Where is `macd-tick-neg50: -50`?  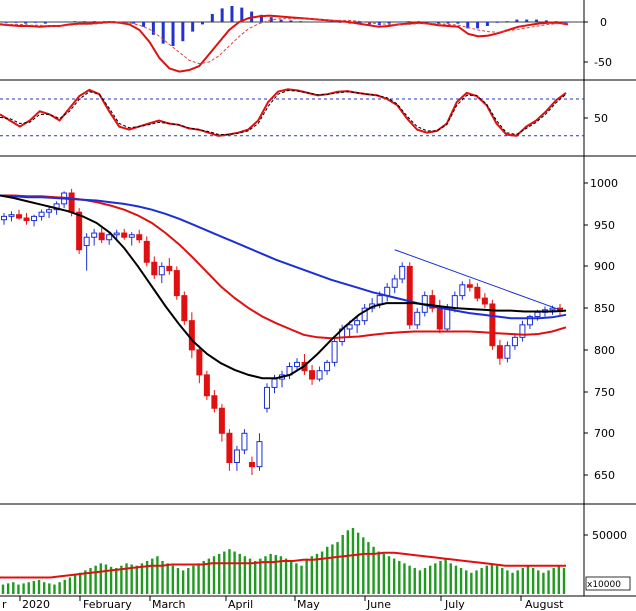 macd-tick-neg50: -50 is located at coordinates (603, 62).